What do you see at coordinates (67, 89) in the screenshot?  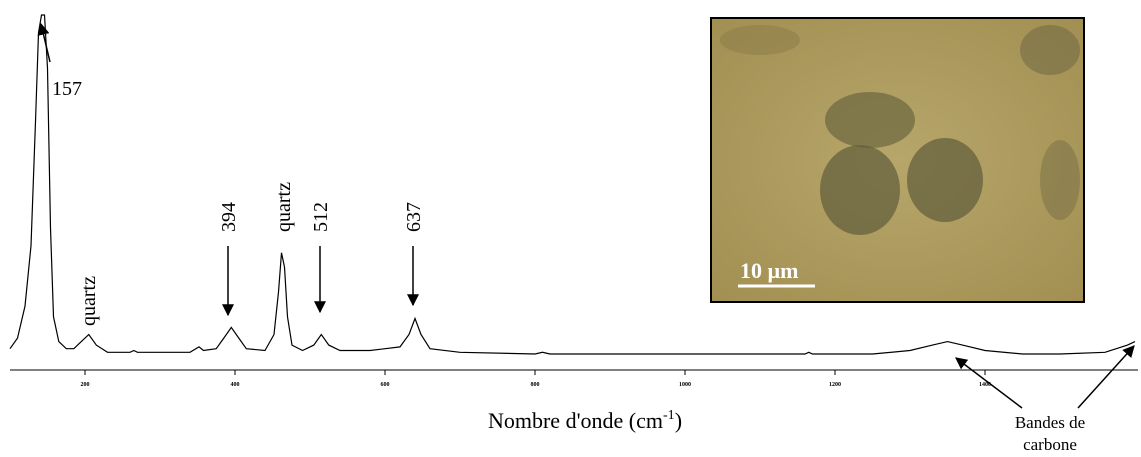 I see `peak-label: 157` at bounding box center [67, 89].